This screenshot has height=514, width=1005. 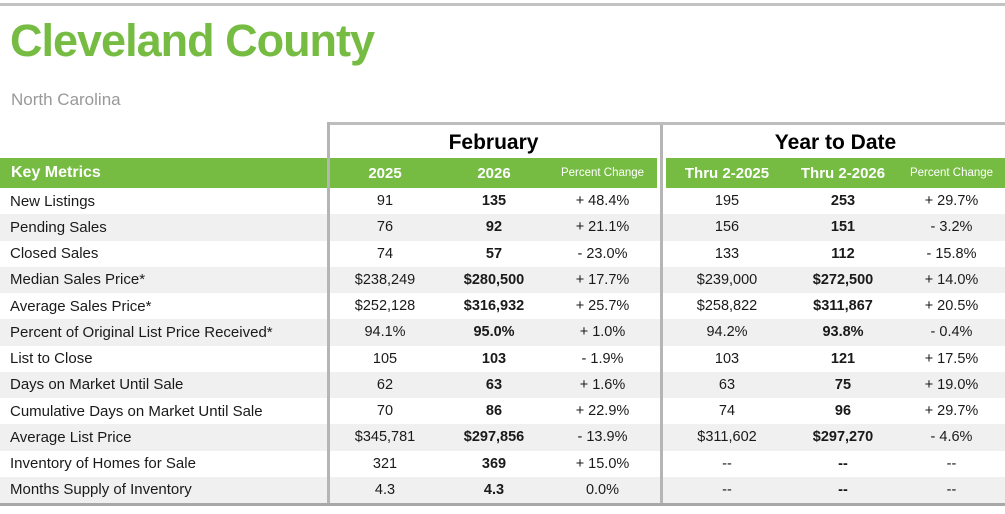 I want to click on metric-label: Cumulative Days on Market Until Sale, so click(x=136, y=411).